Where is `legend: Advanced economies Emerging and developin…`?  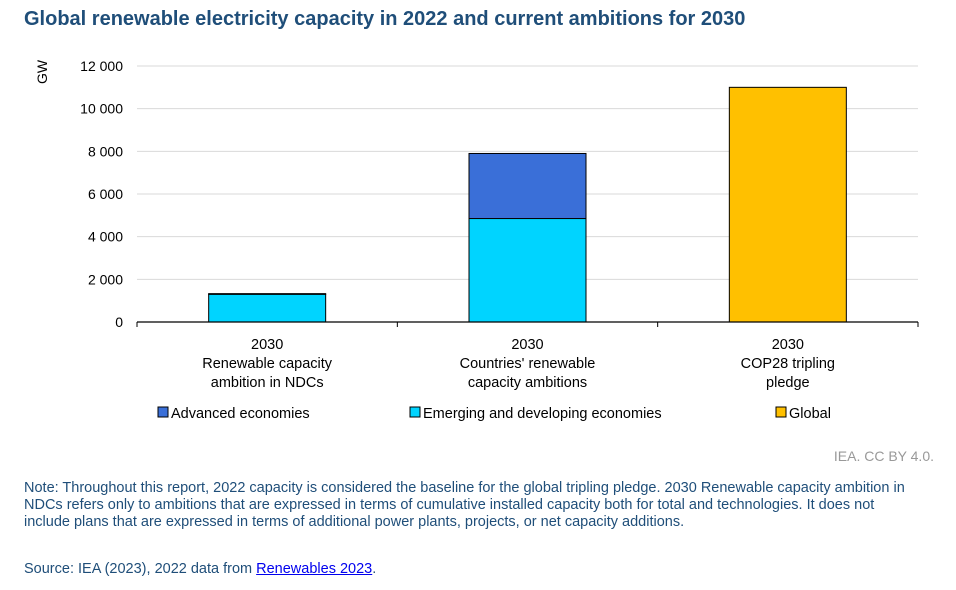 legend: Advanced economies Emerging and developin… is located at coordinates (494, 414).